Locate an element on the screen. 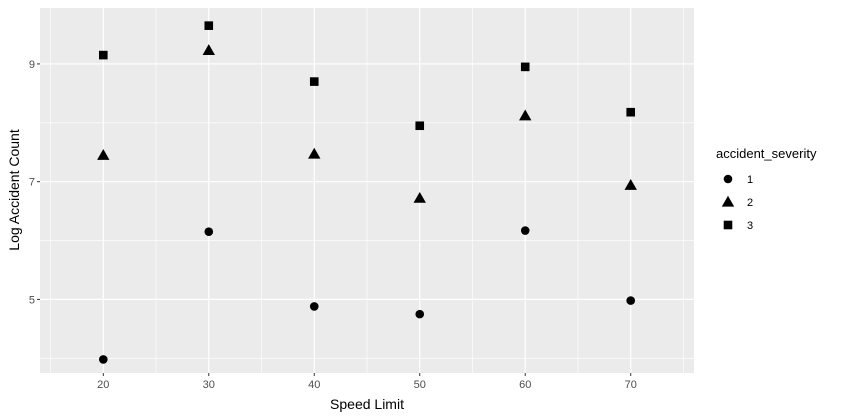  legend-key-triangle is located at coordinates (728, 201).